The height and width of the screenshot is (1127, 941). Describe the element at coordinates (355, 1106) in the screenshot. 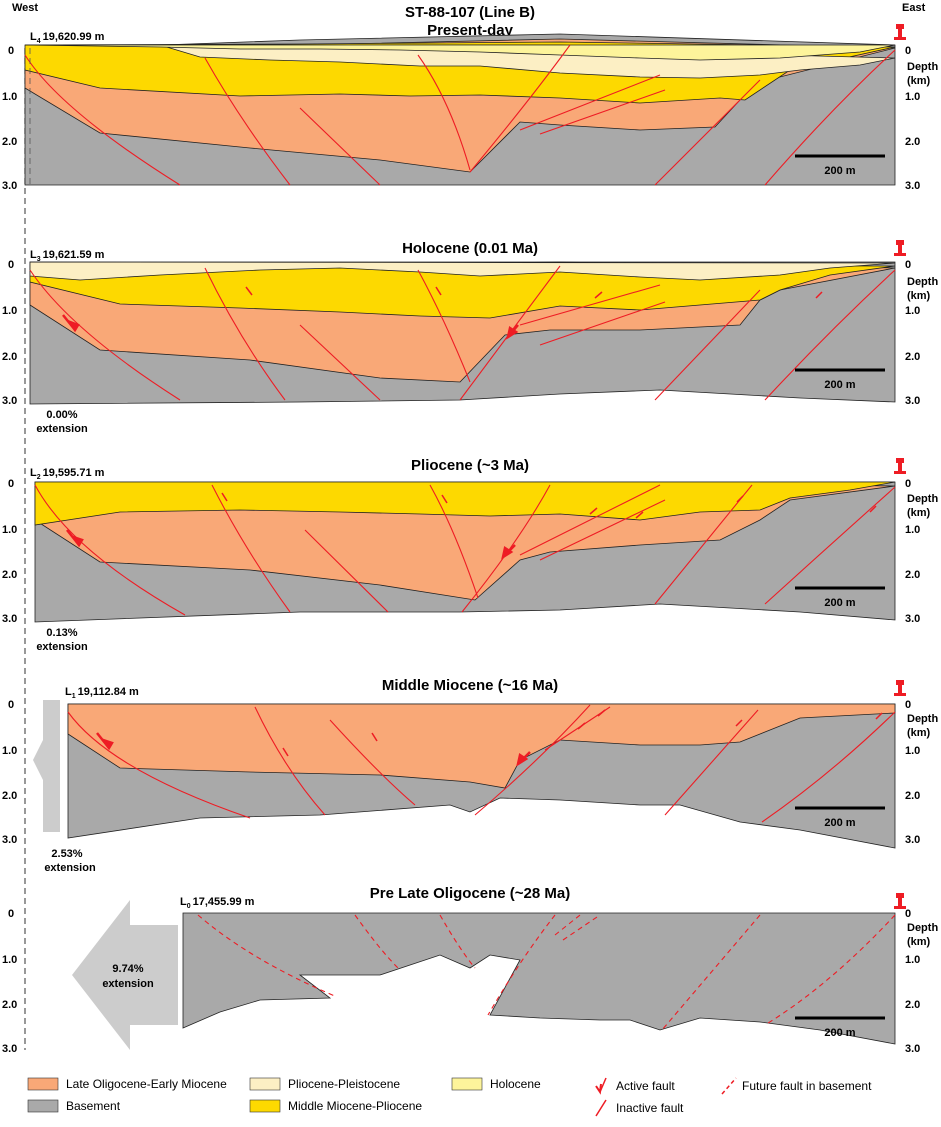

I see `legend-label: Middle Miocene-Pliocene` at that location.